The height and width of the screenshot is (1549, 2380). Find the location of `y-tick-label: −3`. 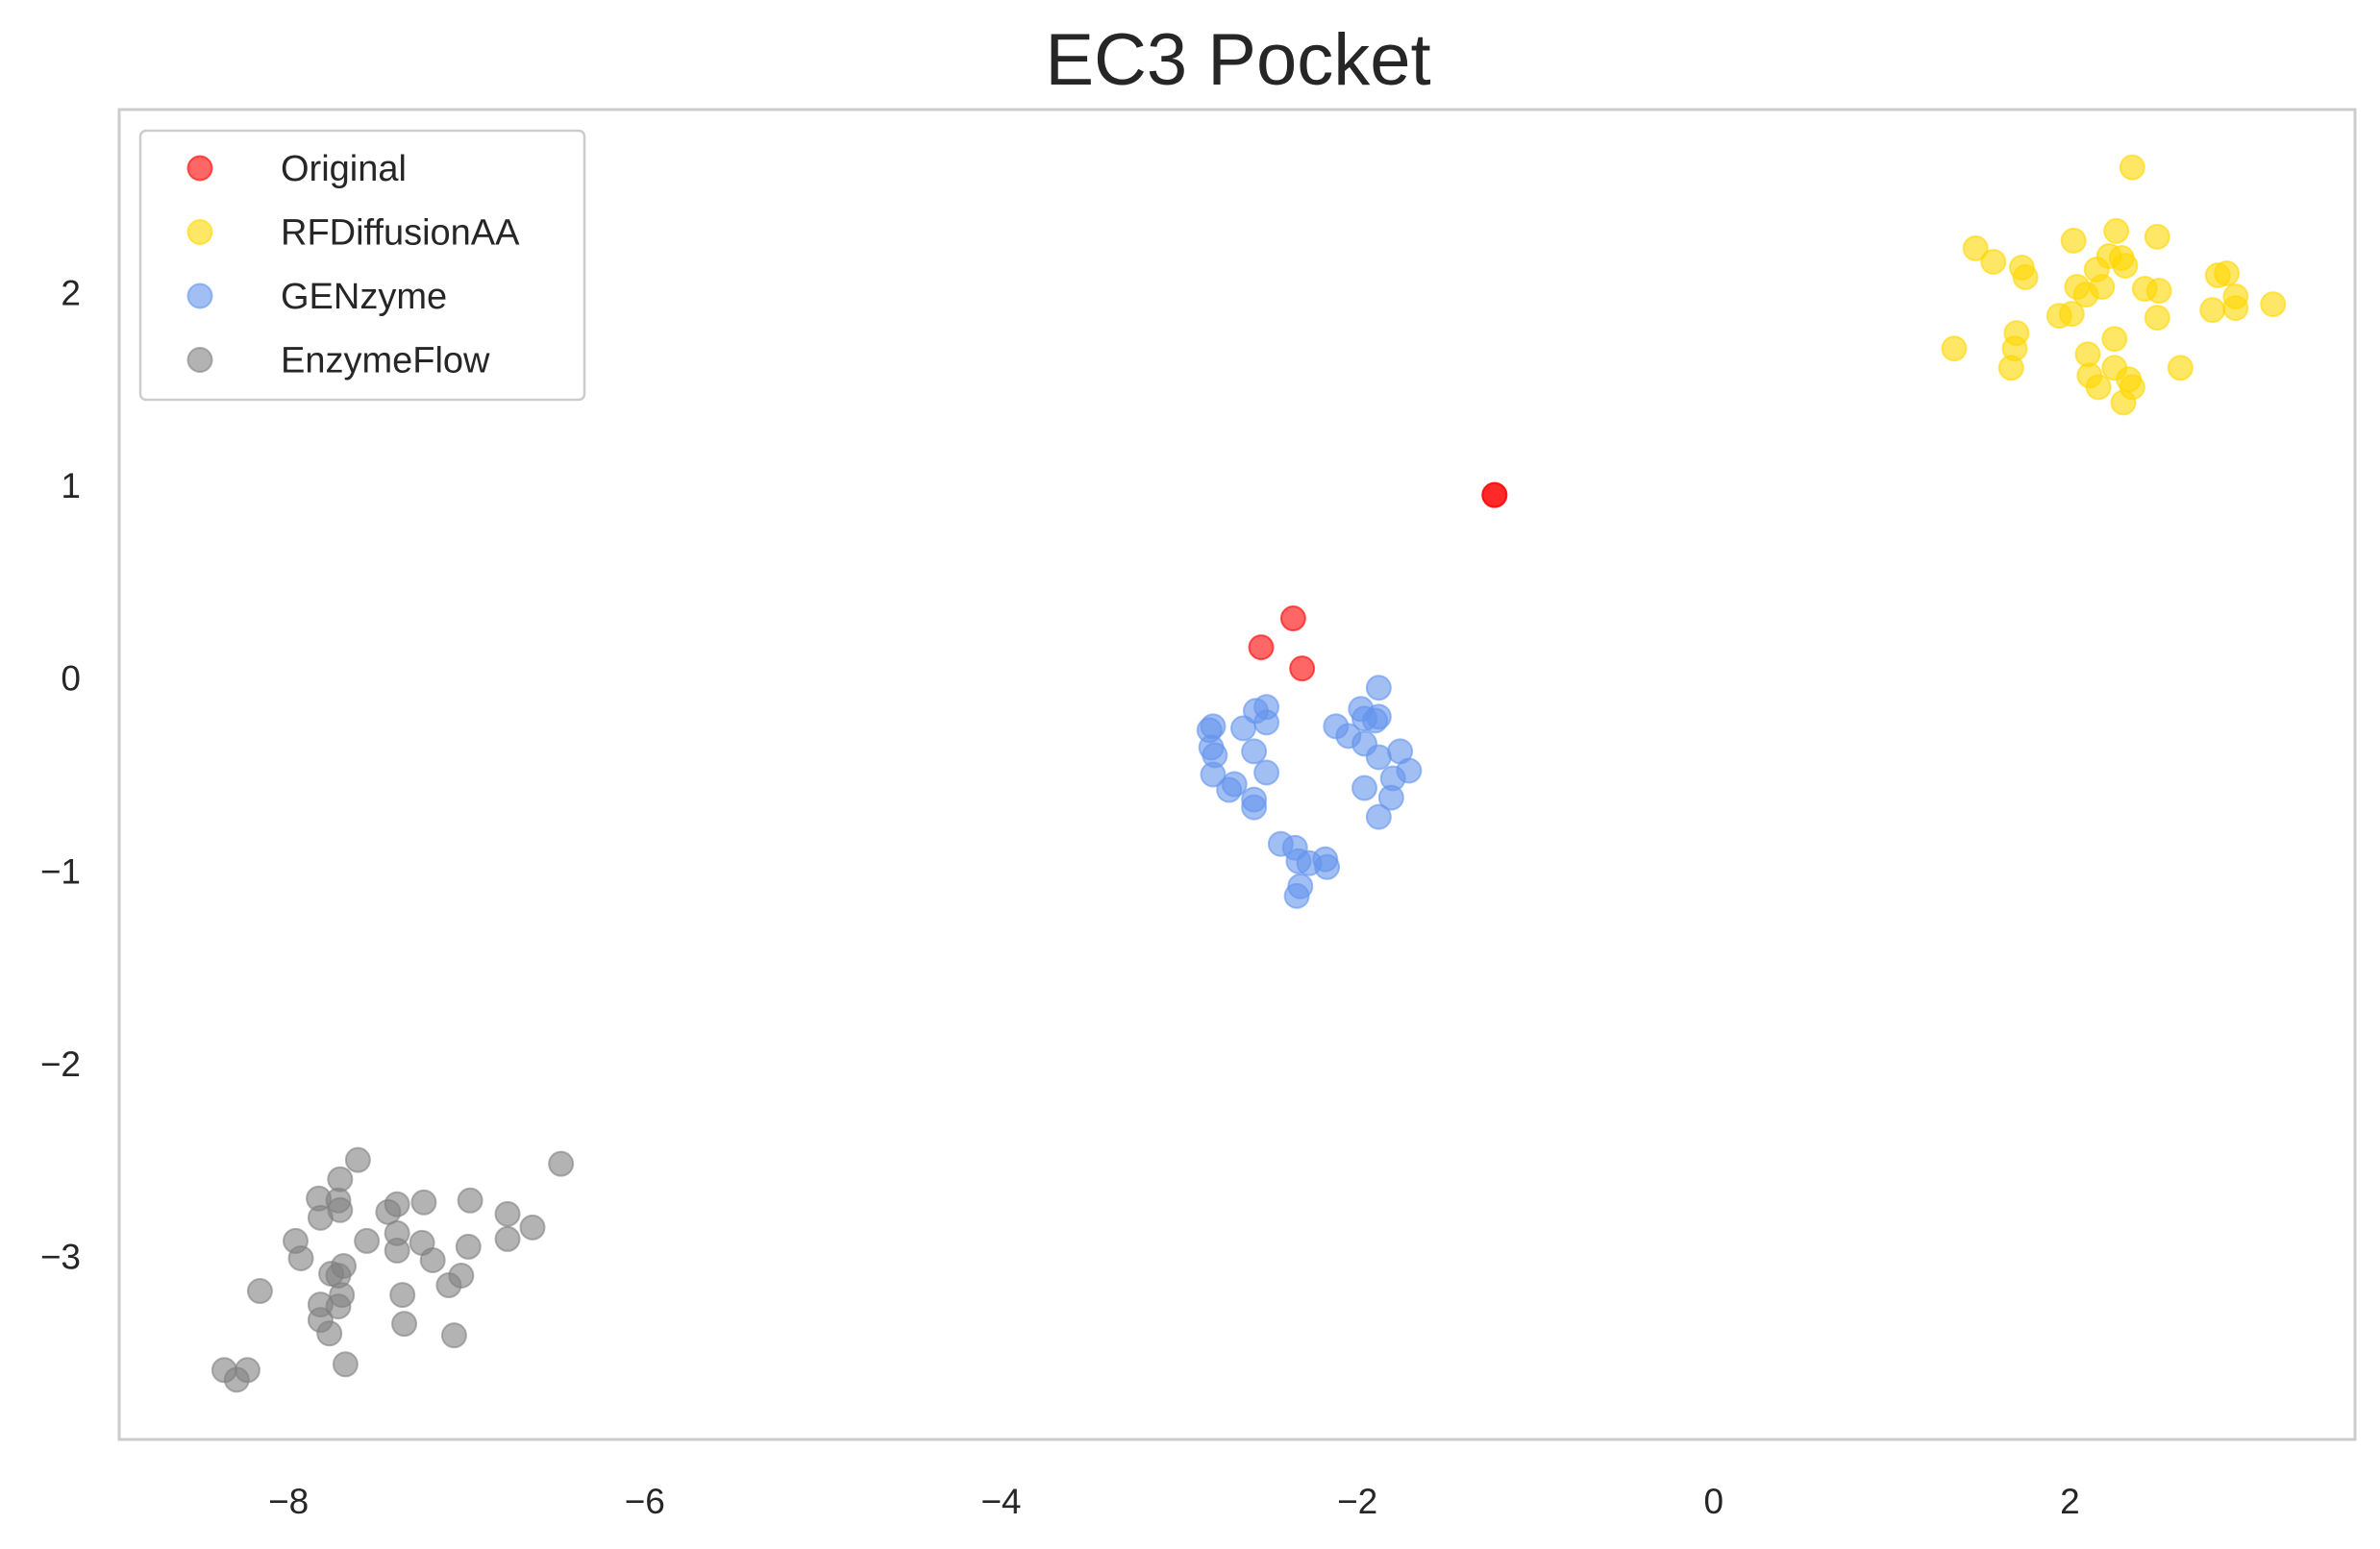

y-tick-label: −3 is located at coordinates (61, 1256).